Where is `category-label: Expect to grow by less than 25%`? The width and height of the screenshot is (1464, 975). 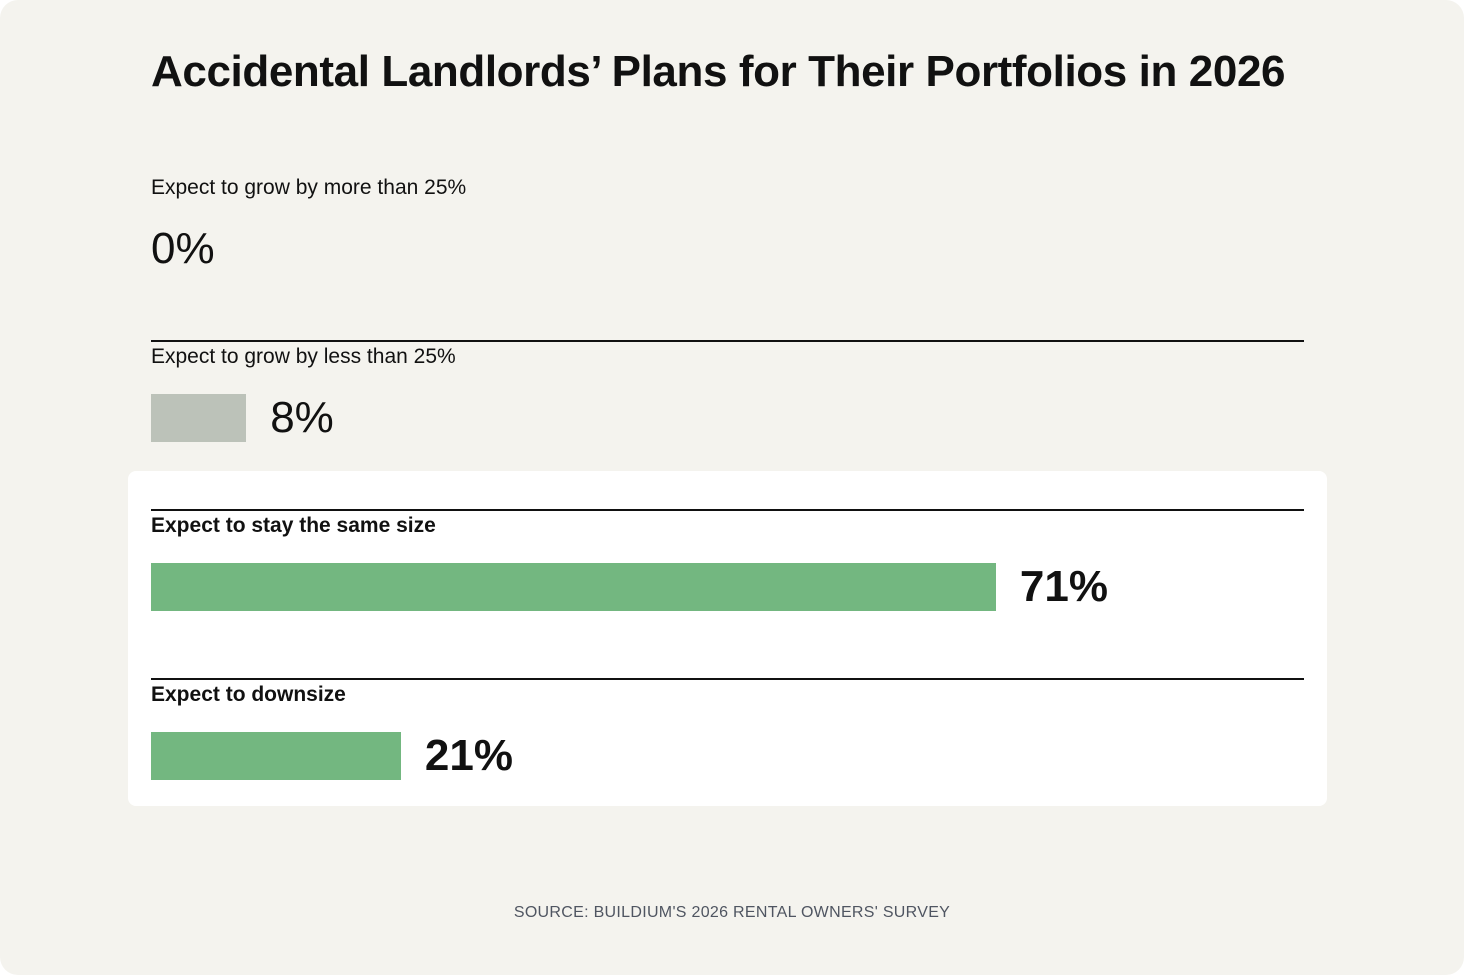
category-label: Expect to grow by less than 25% is located at coordinates (303, 356).